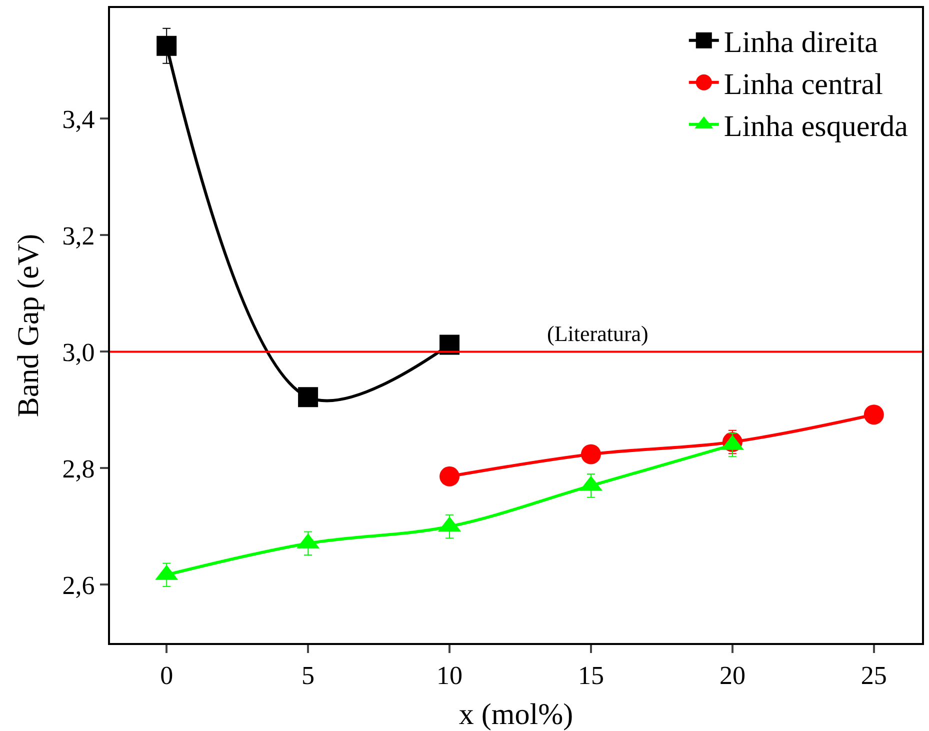  Describe the element at coordinates (308, 675) in the screenshot. I see `x-tick-label: 5` at that location.